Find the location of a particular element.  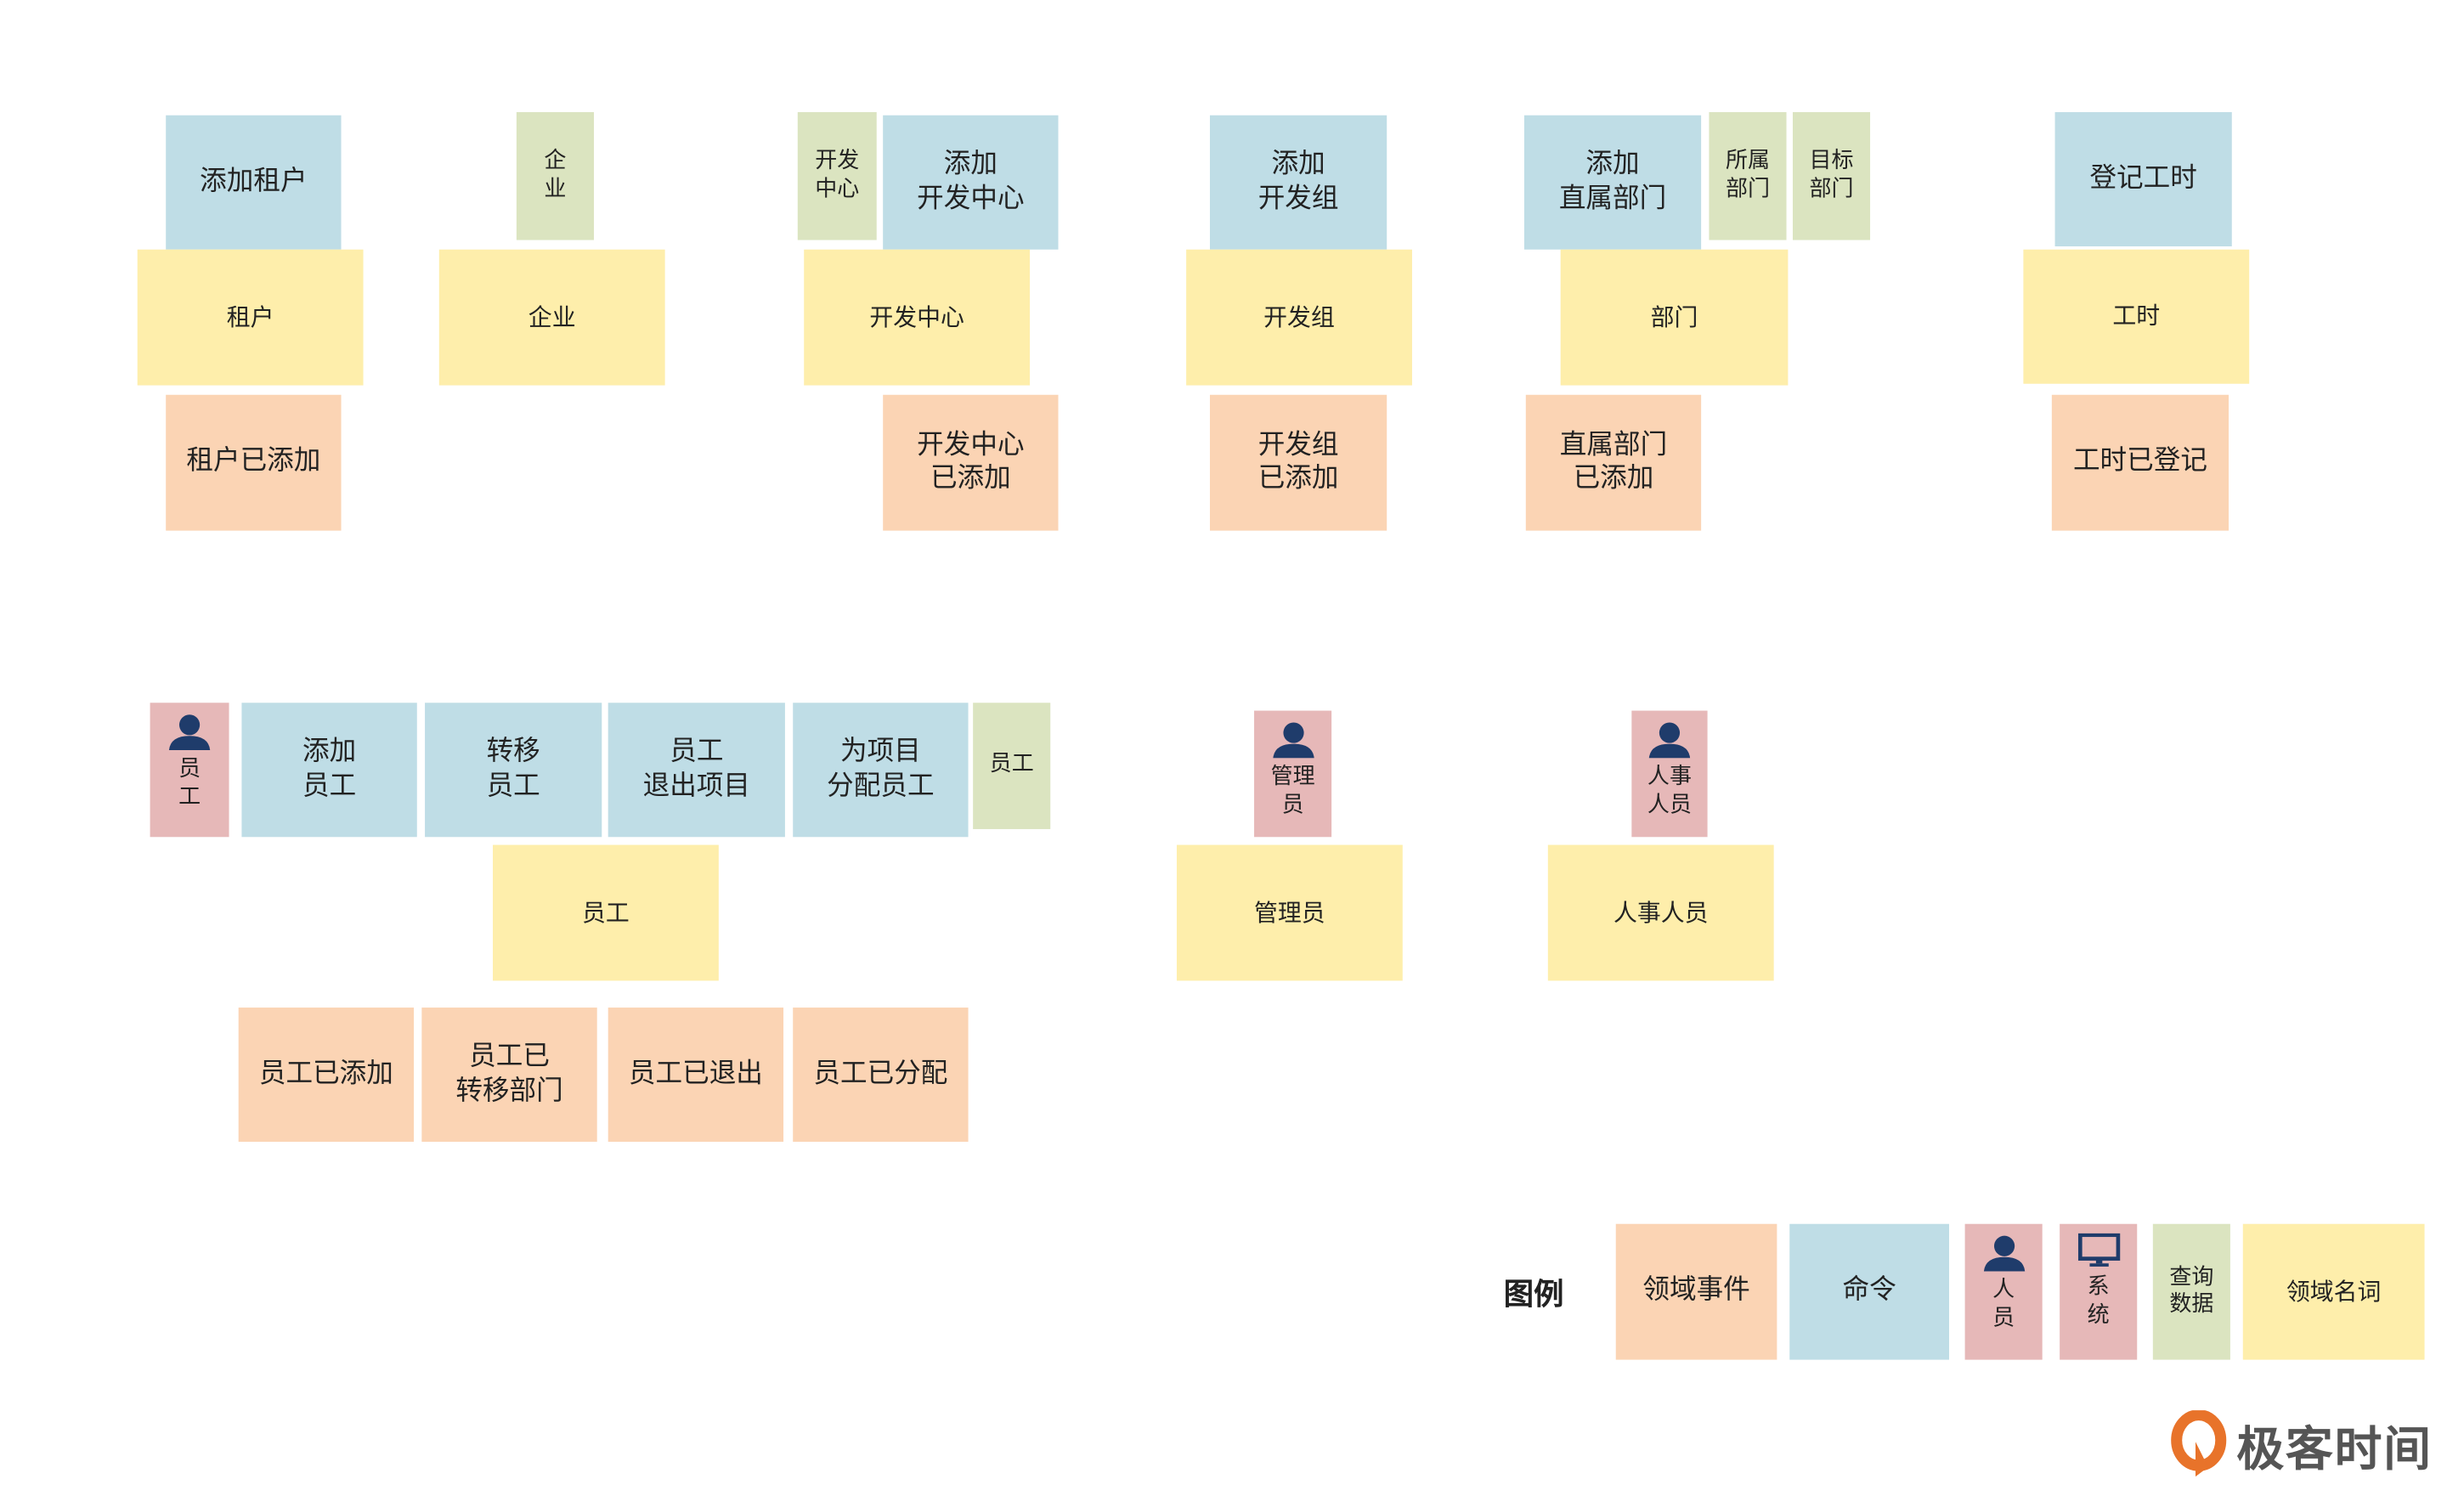

actor-hr: 人事 人员 is located at coordinates (1669, 774).